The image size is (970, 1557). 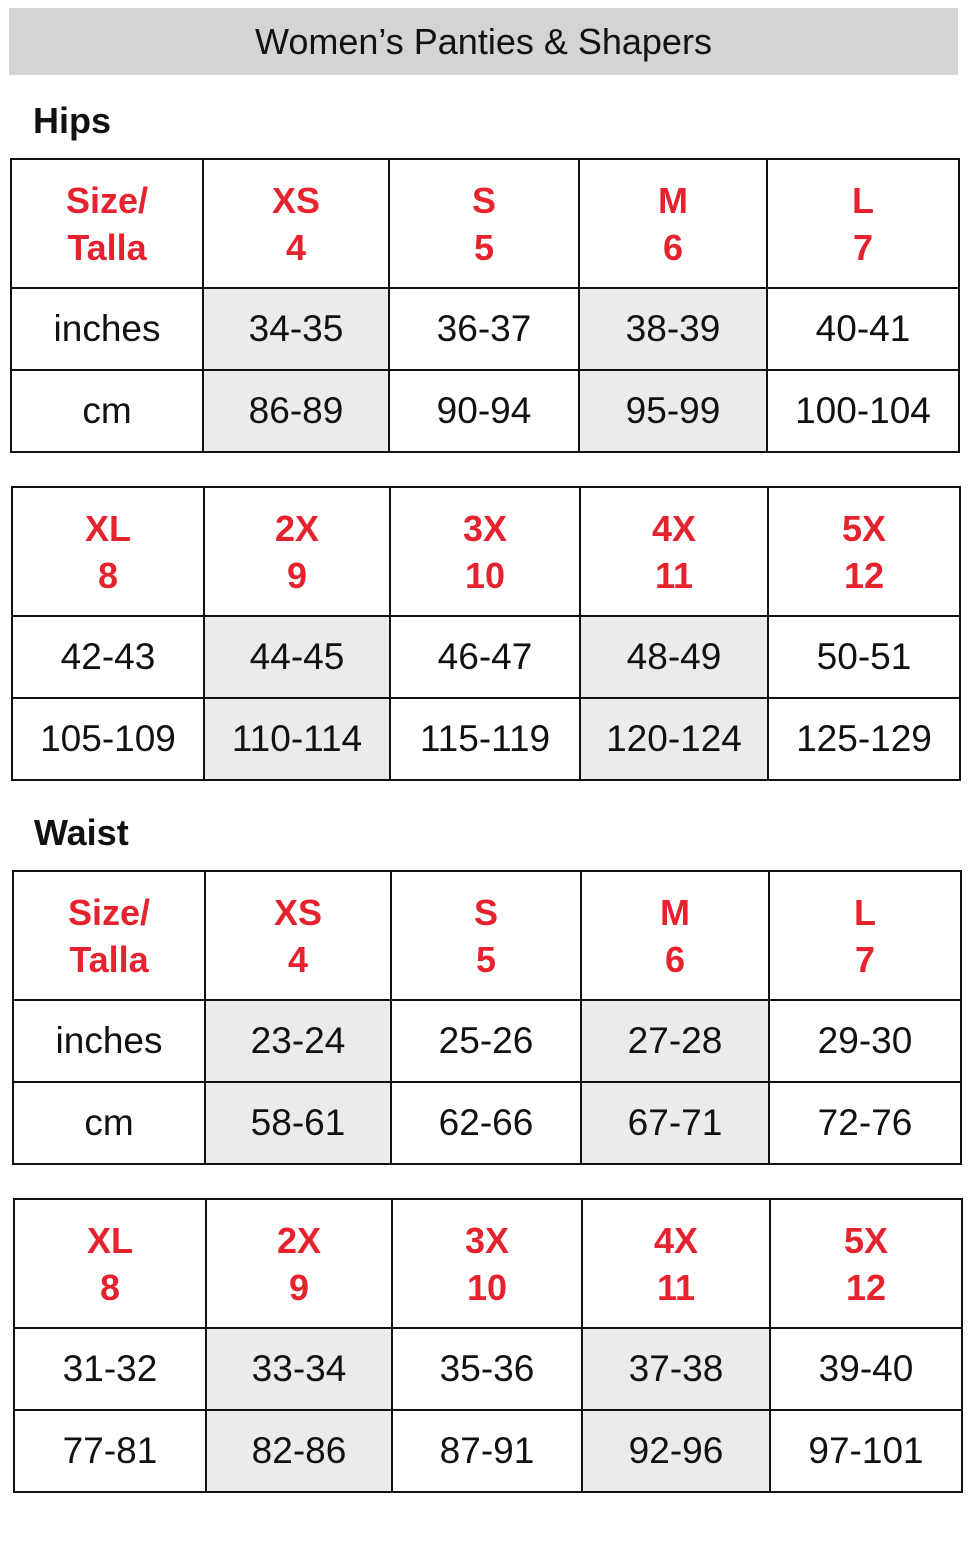 What do you see at coordinates (866, 1369) in the screenshot?
I see `measurement-cell: 39-40` at bounding box center [866, 1369].